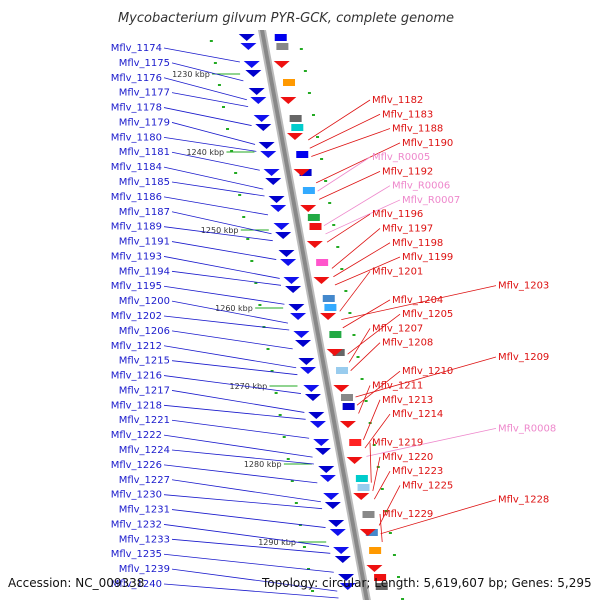 The image size is (600, 600). I want to click on gene-label-left: Mflv_1181, so click(144, 152).